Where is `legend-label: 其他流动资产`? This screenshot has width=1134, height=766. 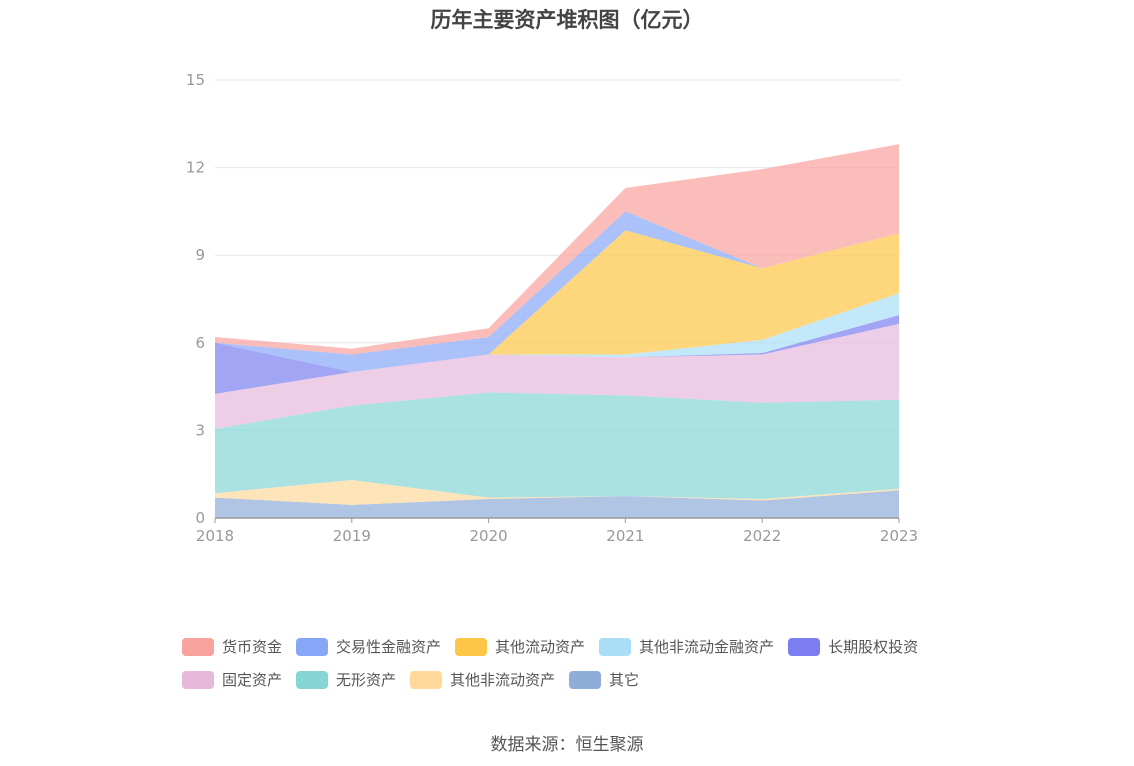 legend-label: 其他流动资产 is located at coordinates (540, 647).